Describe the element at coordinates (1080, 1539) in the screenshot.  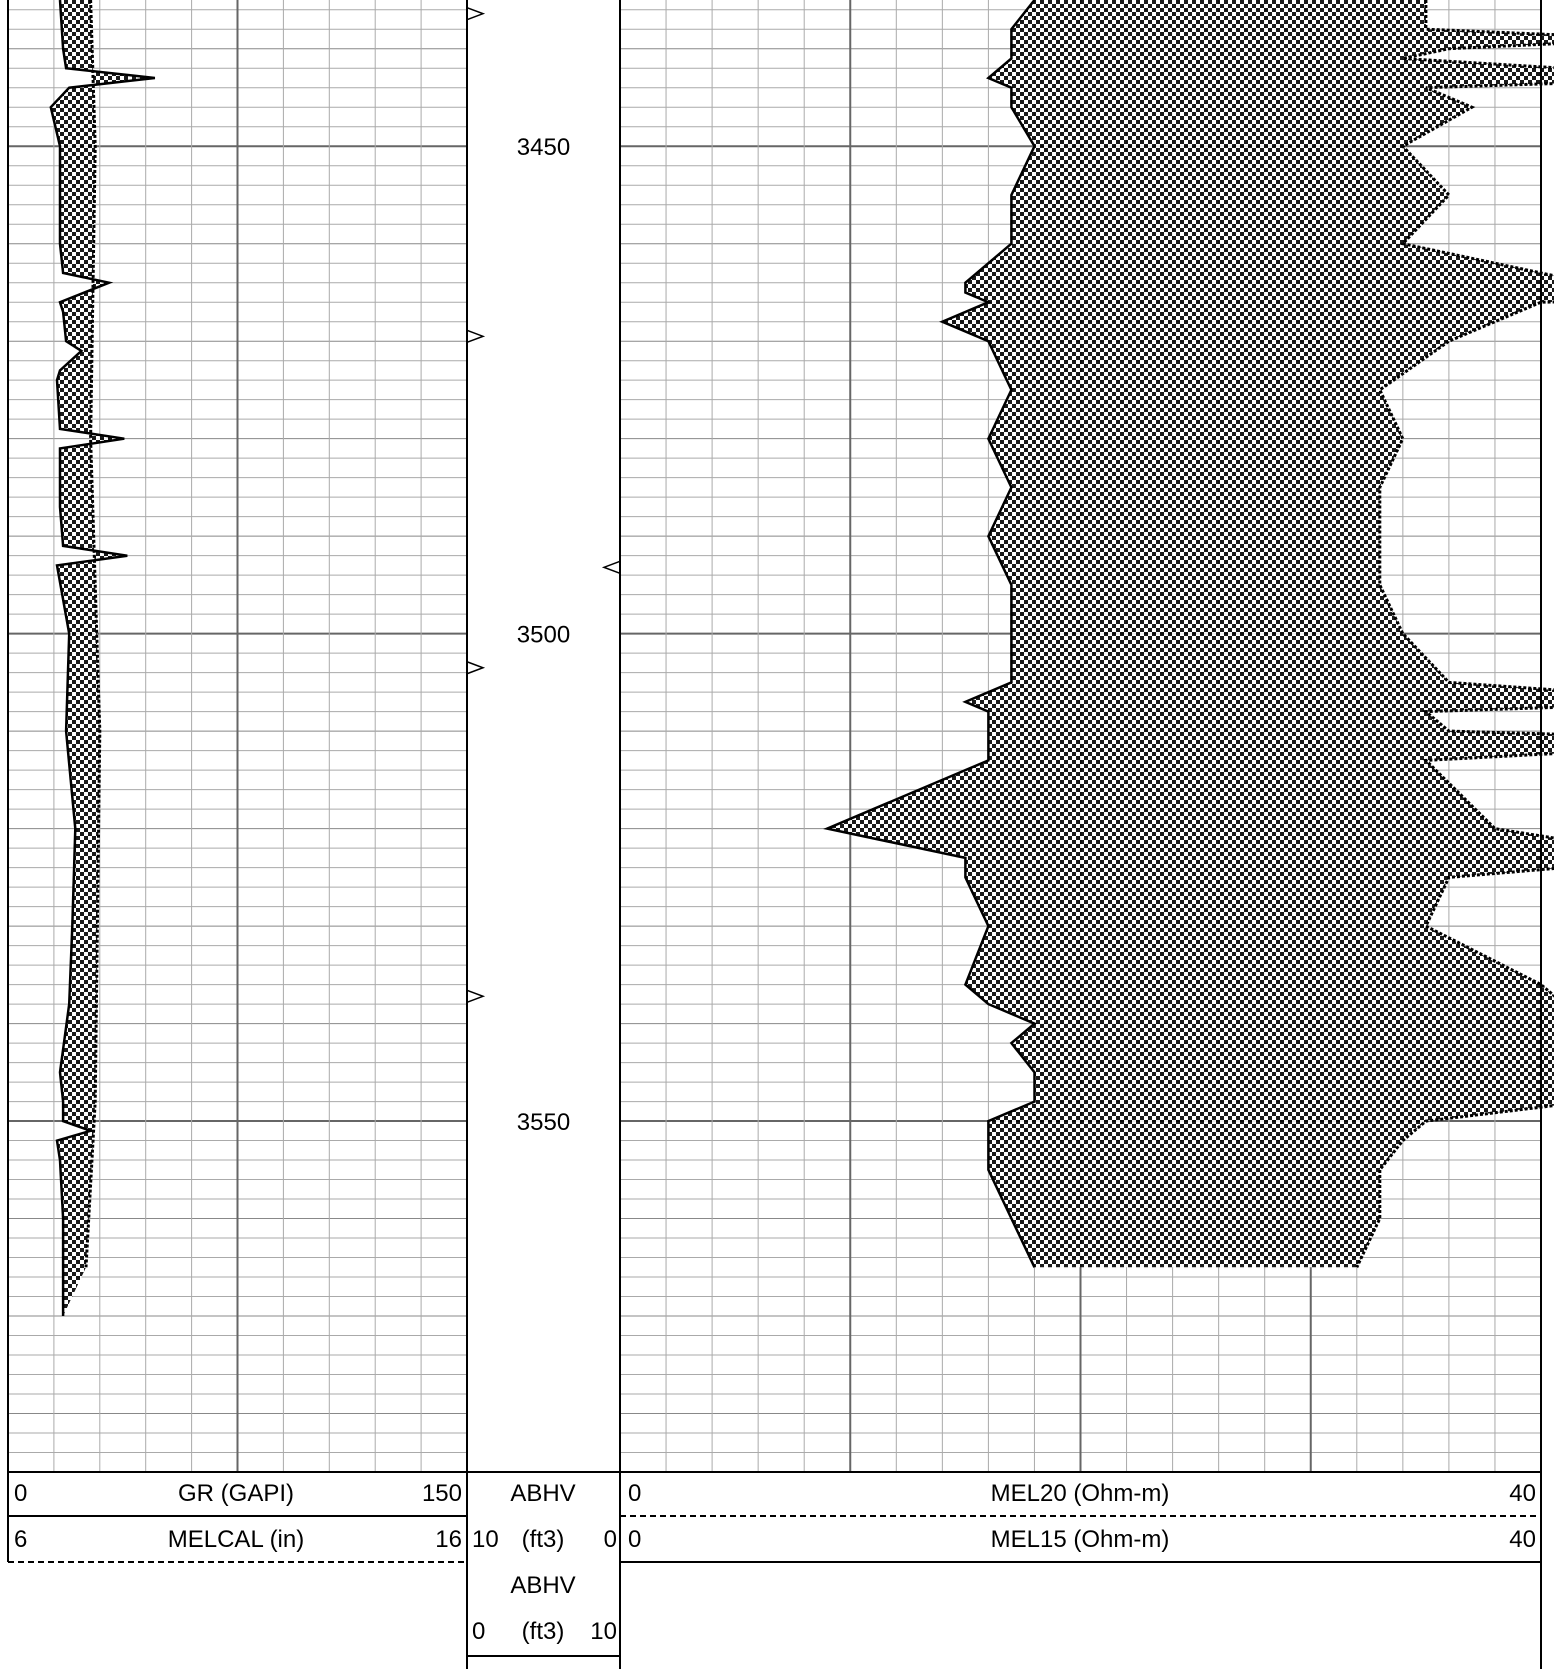
I see `mel15-curve-name: MEL15 (Ohm-m)` at that location.